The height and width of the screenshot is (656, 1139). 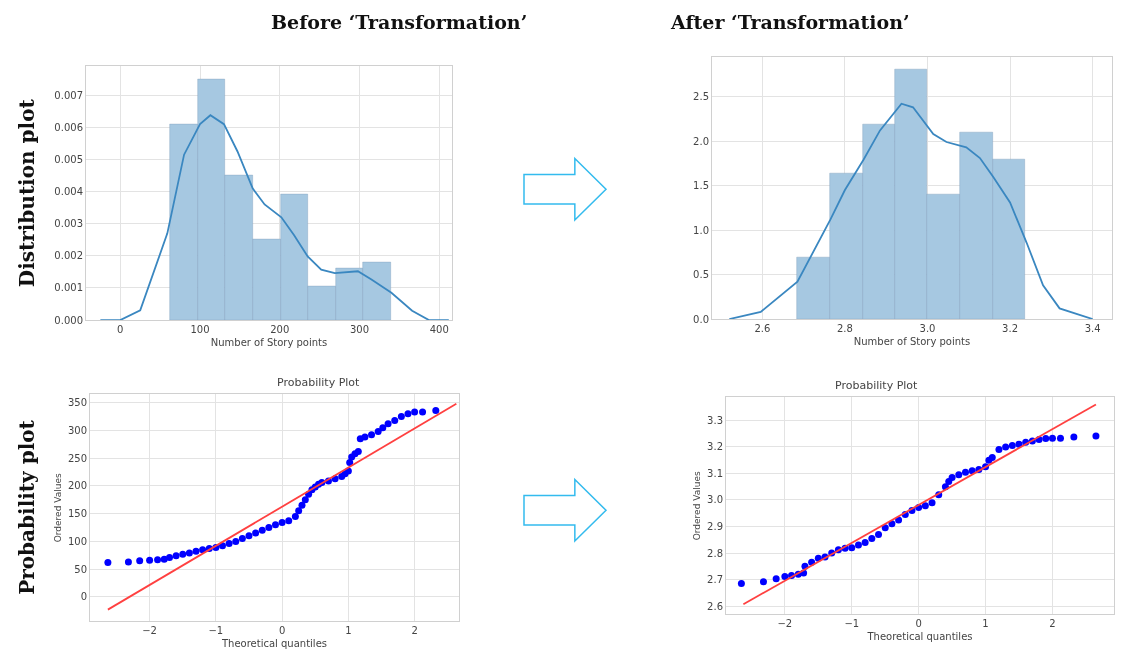 What do you see at coordinates (80, 569) in the screenshot?
I see `y-tick-label: 50` at bounding box center [80, 569].